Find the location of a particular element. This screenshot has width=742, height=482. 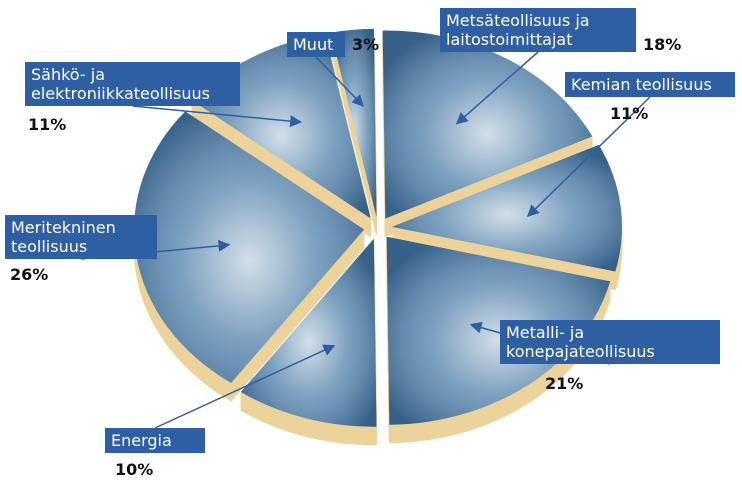

value-label: 3% is located at coordinates (366, 44).